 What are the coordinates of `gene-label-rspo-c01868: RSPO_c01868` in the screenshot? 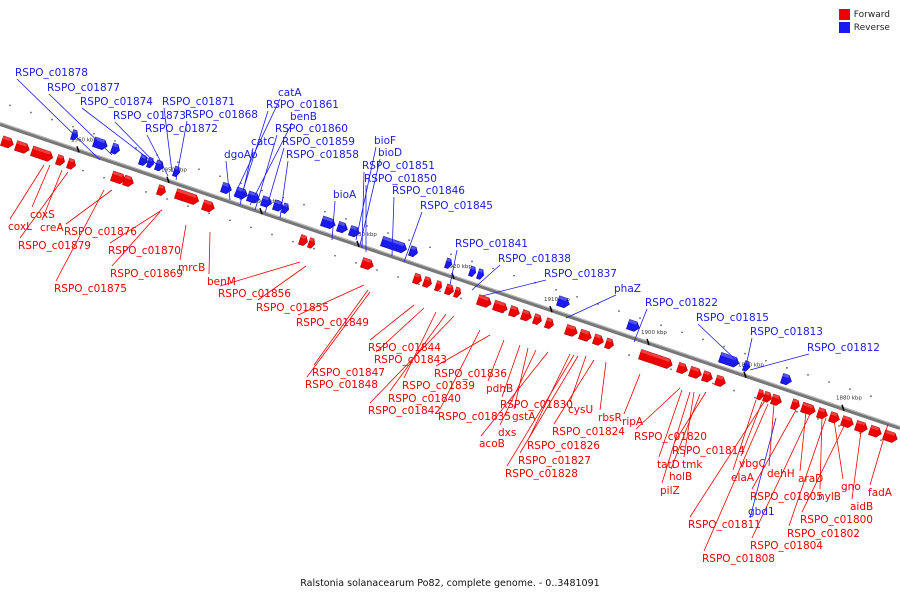 It's located at (221, 115).